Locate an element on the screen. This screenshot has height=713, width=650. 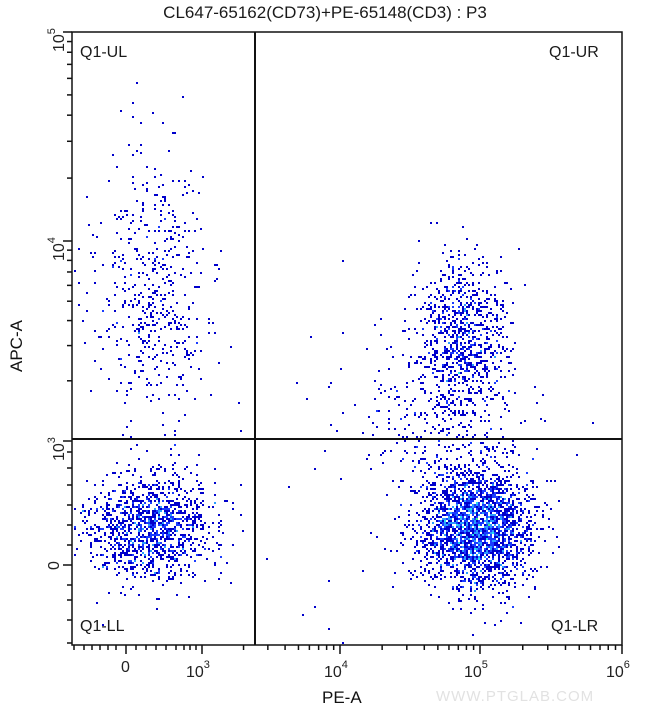
watermark: WWW.PTGLAB.COM is located at coordinates (515, 696).